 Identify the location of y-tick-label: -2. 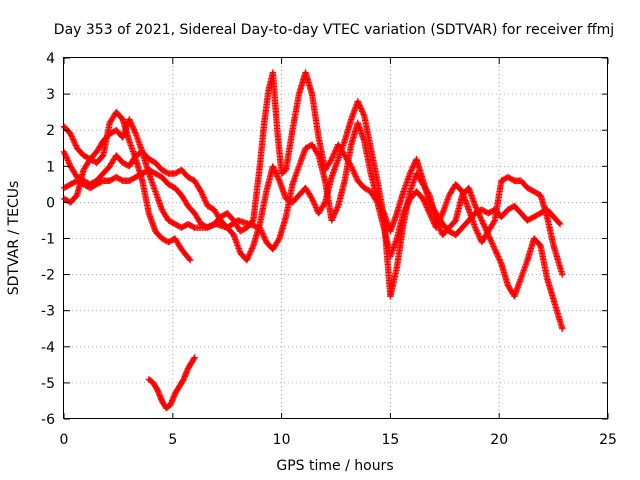
(48, 276).